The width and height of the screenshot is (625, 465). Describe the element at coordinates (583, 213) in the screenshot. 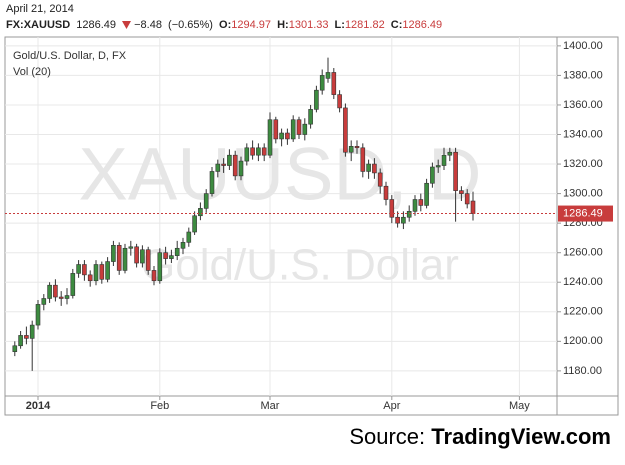

I see `last-price-label: 1286.49` at that location.